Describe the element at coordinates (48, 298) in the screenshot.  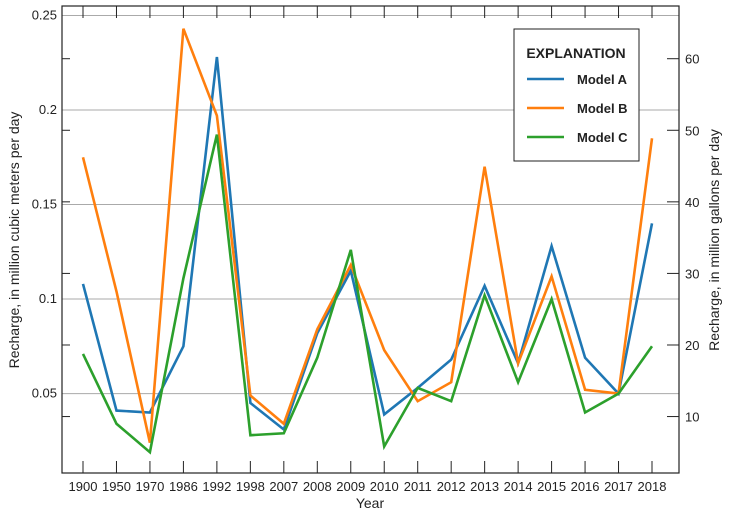
I see `y-tick-label: 0.1` at that location.